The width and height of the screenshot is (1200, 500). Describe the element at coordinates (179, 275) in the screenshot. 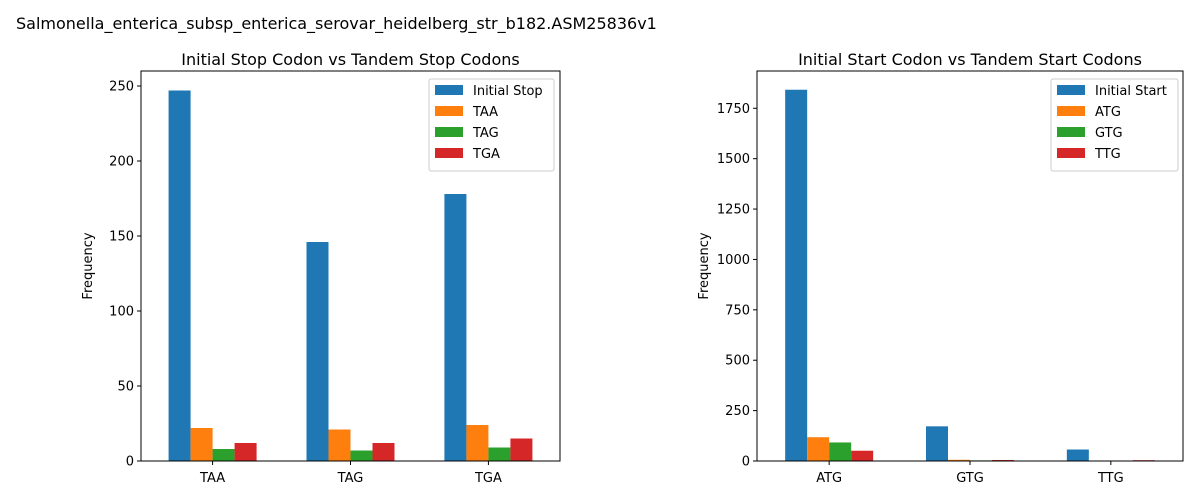

I see `bar-initial-stop-taa` at that location.